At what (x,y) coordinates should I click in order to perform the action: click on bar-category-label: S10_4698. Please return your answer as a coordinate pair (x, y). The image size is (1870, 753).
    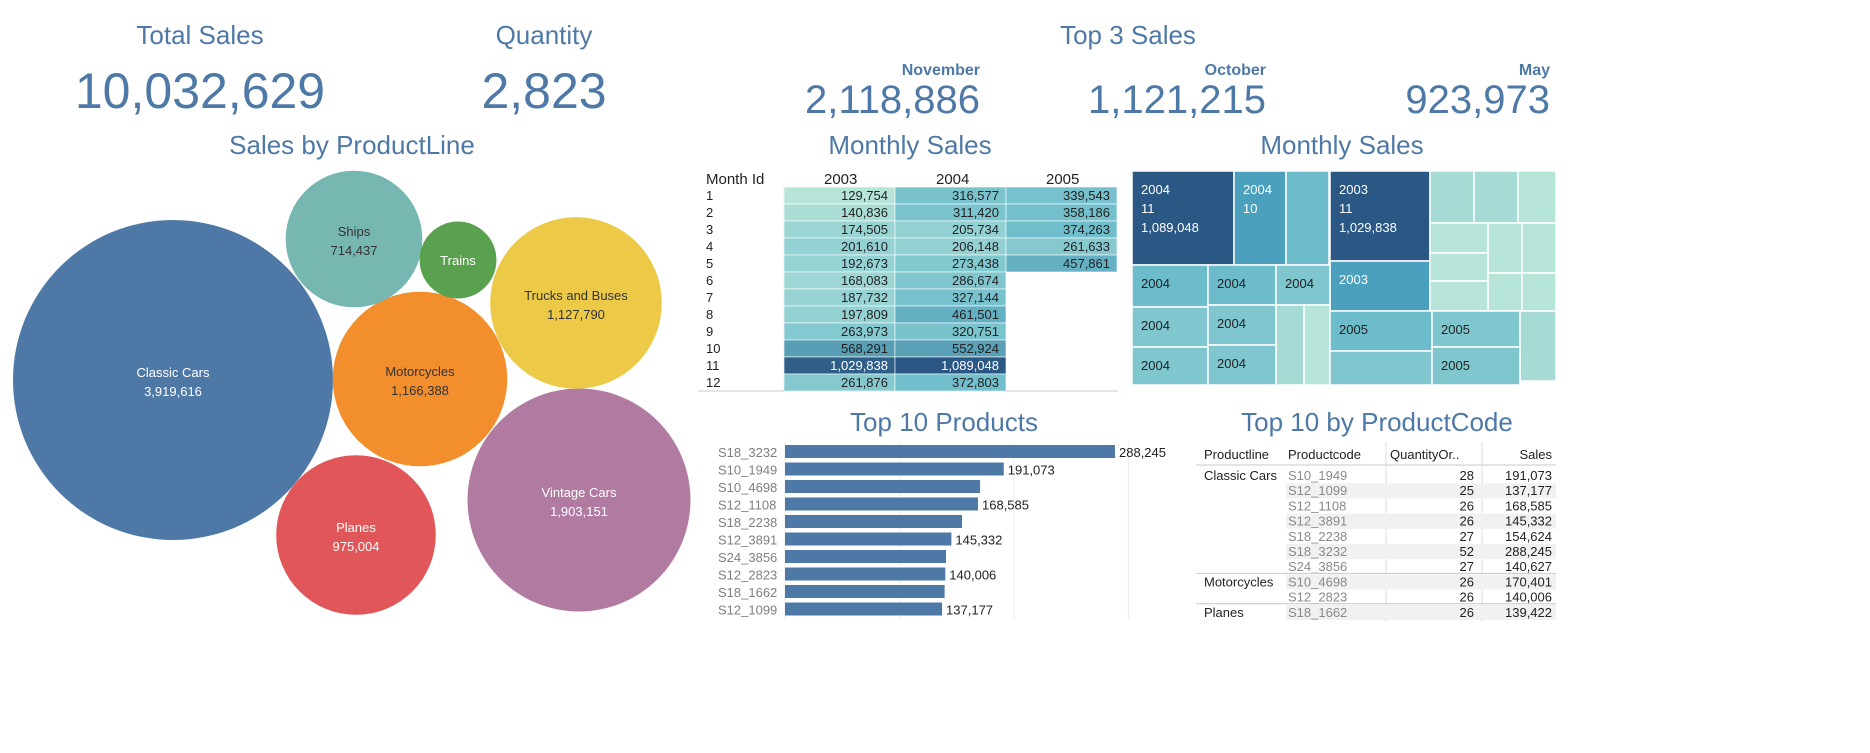
    Looking at the image, I should click on (747, 487).